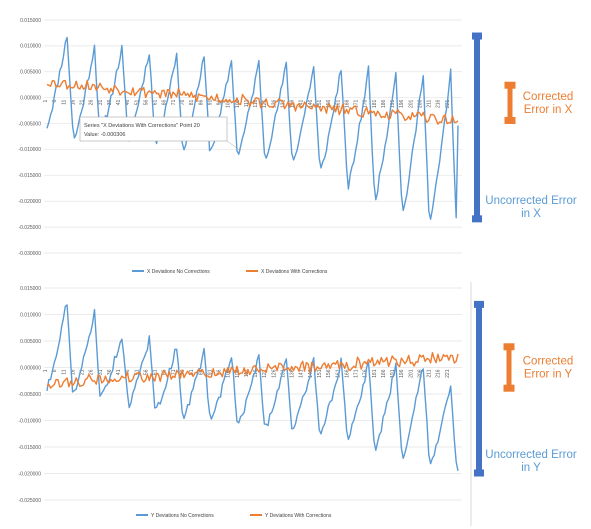 The height and width of the screenshot is (529, 591). What do you see at coordinates (274, 373) in the screenshot?
I see `x-tick-label: 126` at bounding box center [274, 373].